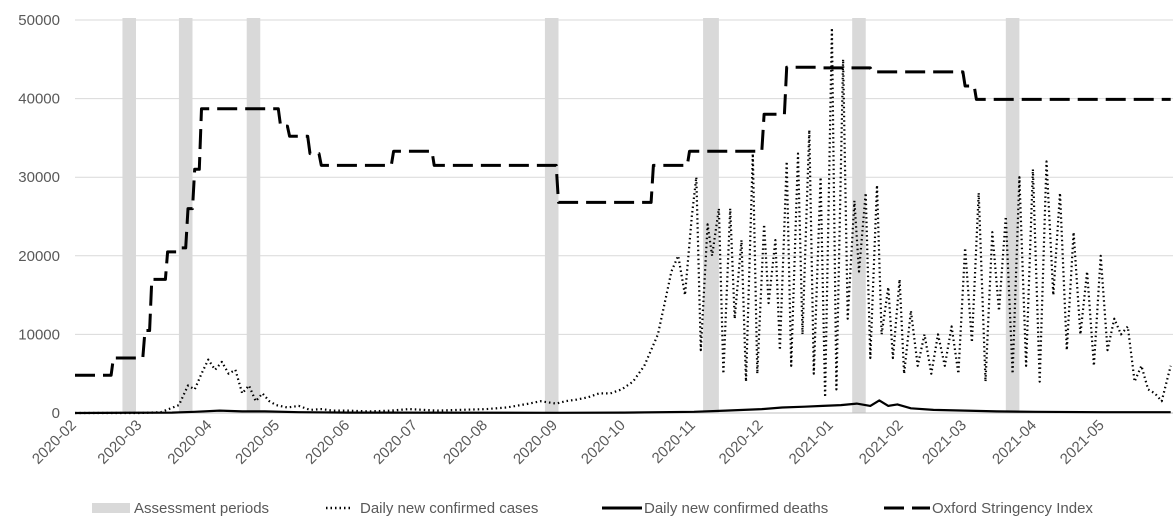  I want to click on x-tick-label: 2020-07, so click(395, 442).